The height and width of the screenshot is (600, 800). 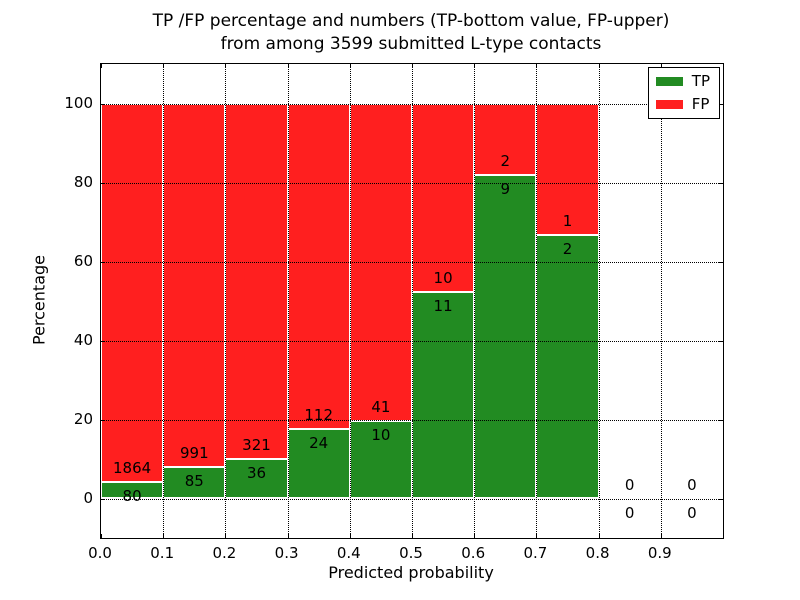 What do you see at coordinates (700, 81) in the screenshot?
I see `legend-label-tp: TP` at bounding box center [700, 81].